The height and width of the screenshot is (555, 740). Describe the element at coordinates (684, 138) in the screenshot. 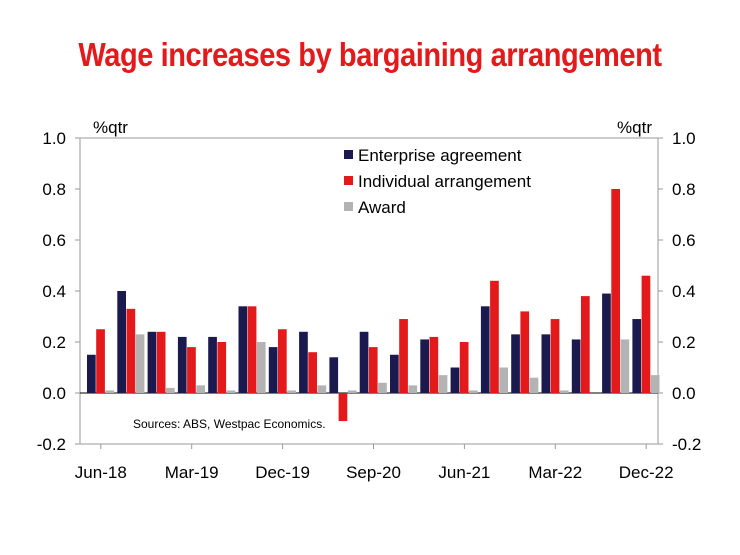

I see `y-tick-label-right: 1.0` at that location.